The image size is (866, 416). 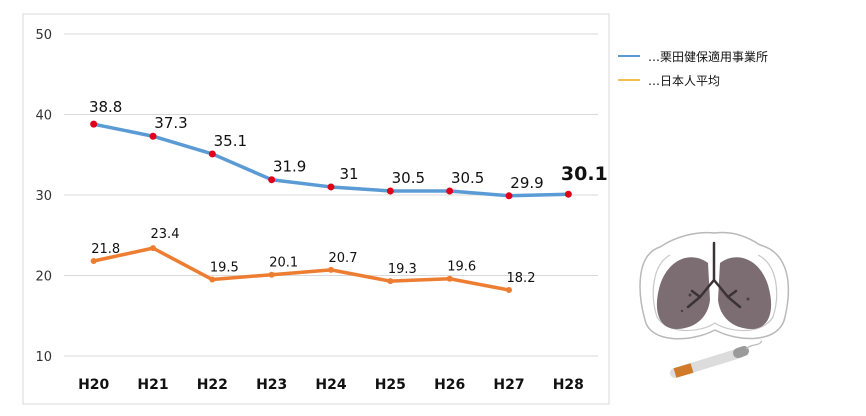 I want to click on y-tick-label: 20, so click(x=43, y=277).